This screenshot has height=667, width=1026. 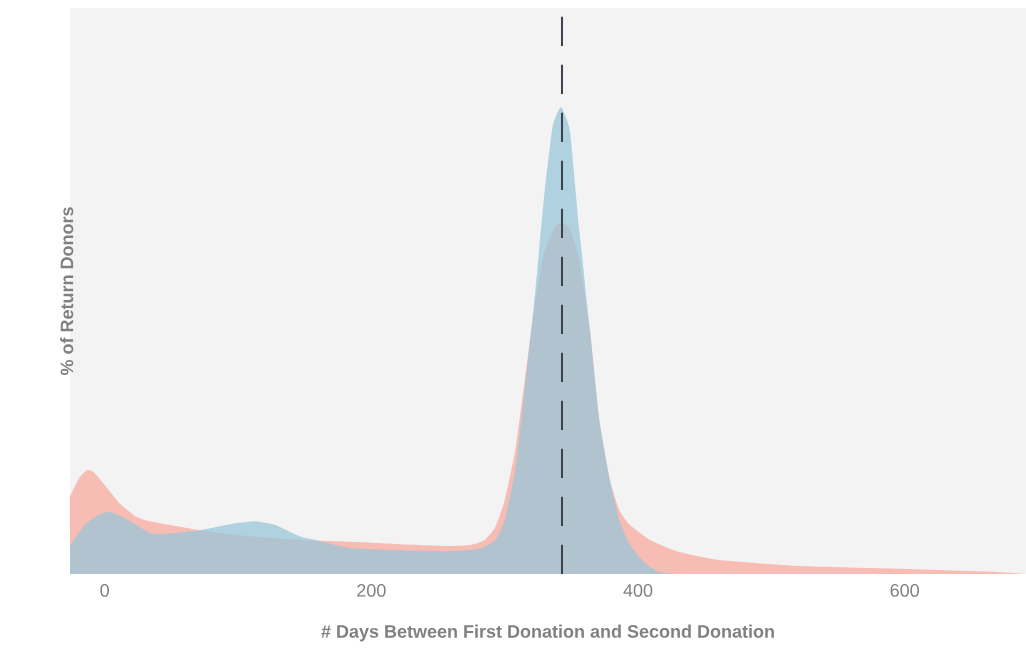 I want to click on x-tick-label: 200, so click(x=371, y=590).